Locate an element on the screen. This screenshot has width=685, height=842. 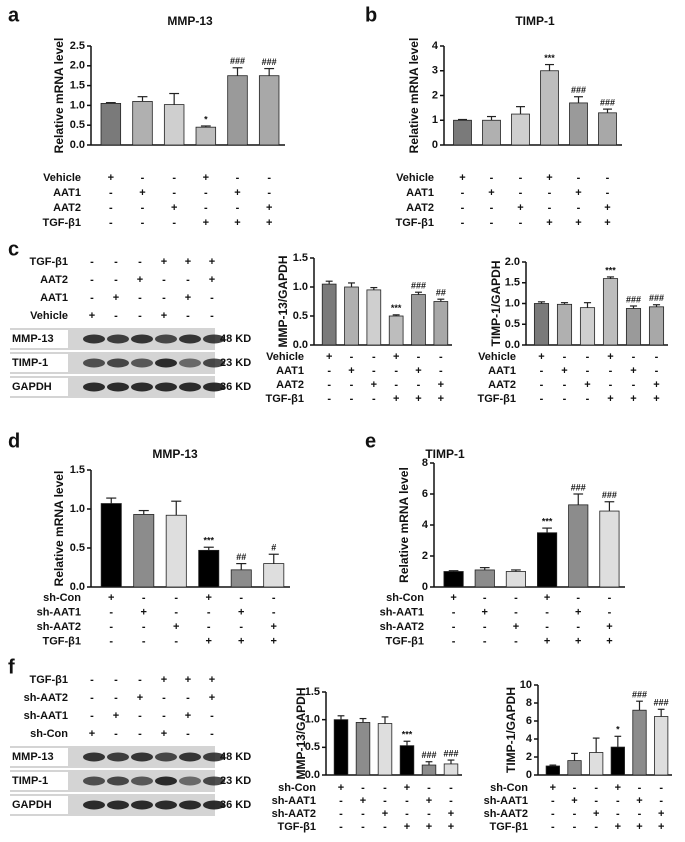
condition-label: TGF-β1 is located at coordinates (62, 223).